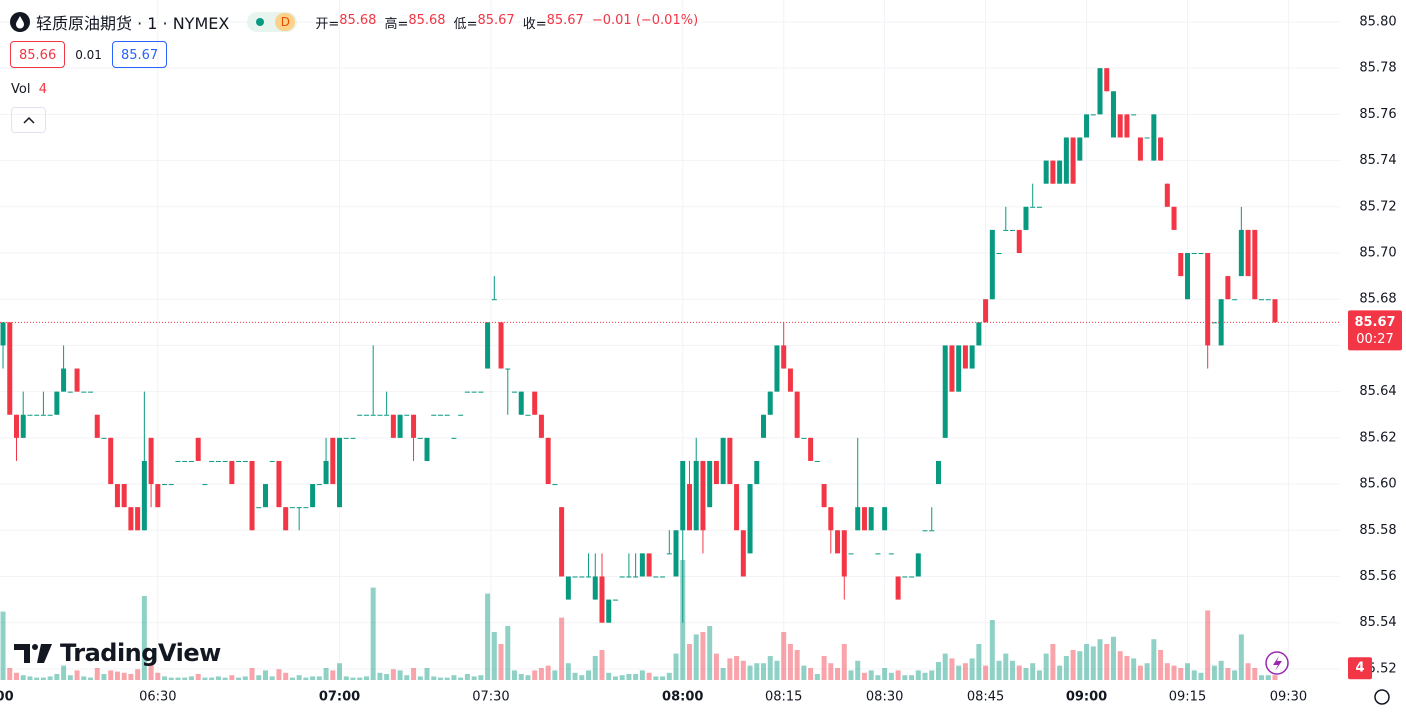 The height and width of the screenshot is (713, 1406). I want to click on x-tick-label: 09:00, so click(1086, 697).